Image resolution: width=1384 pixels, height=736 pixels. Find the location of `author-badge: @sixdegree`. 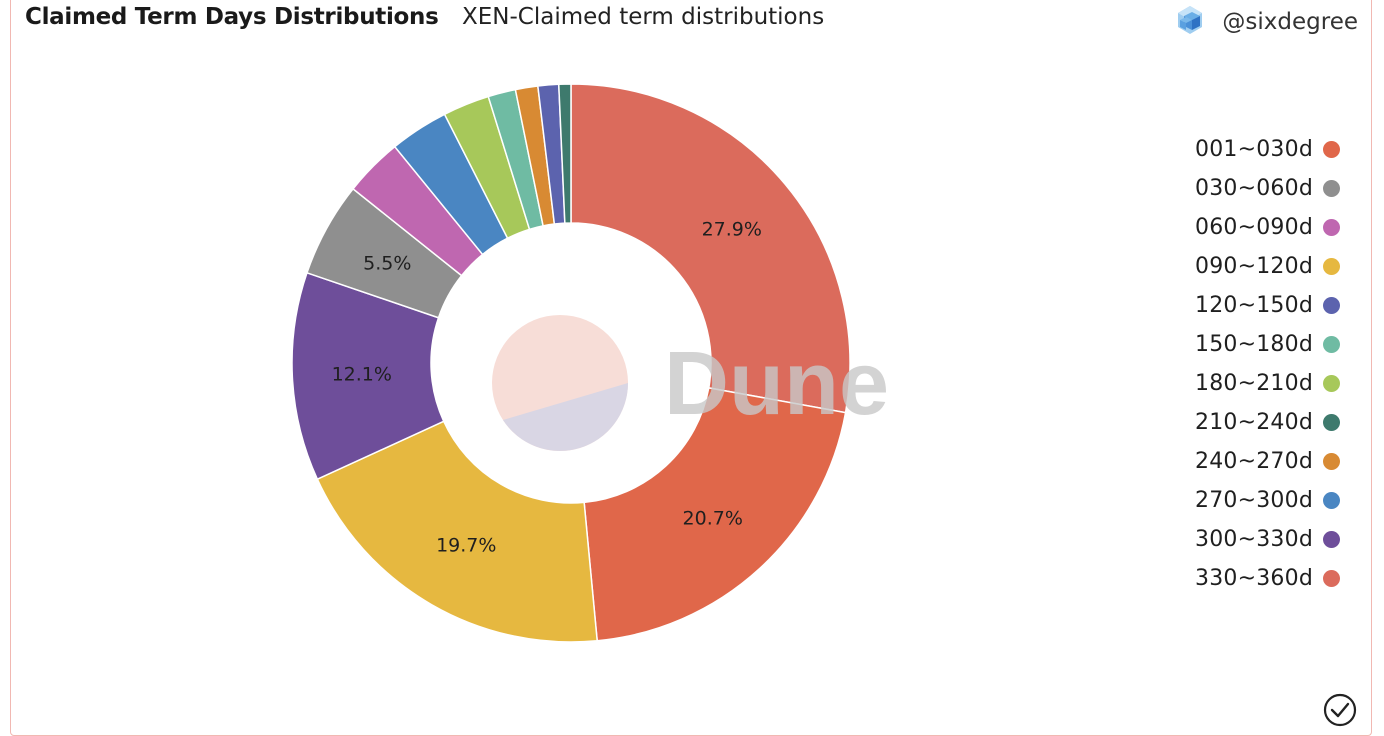

author-badge: @sixdegree is located at coordinates (1265, 22).